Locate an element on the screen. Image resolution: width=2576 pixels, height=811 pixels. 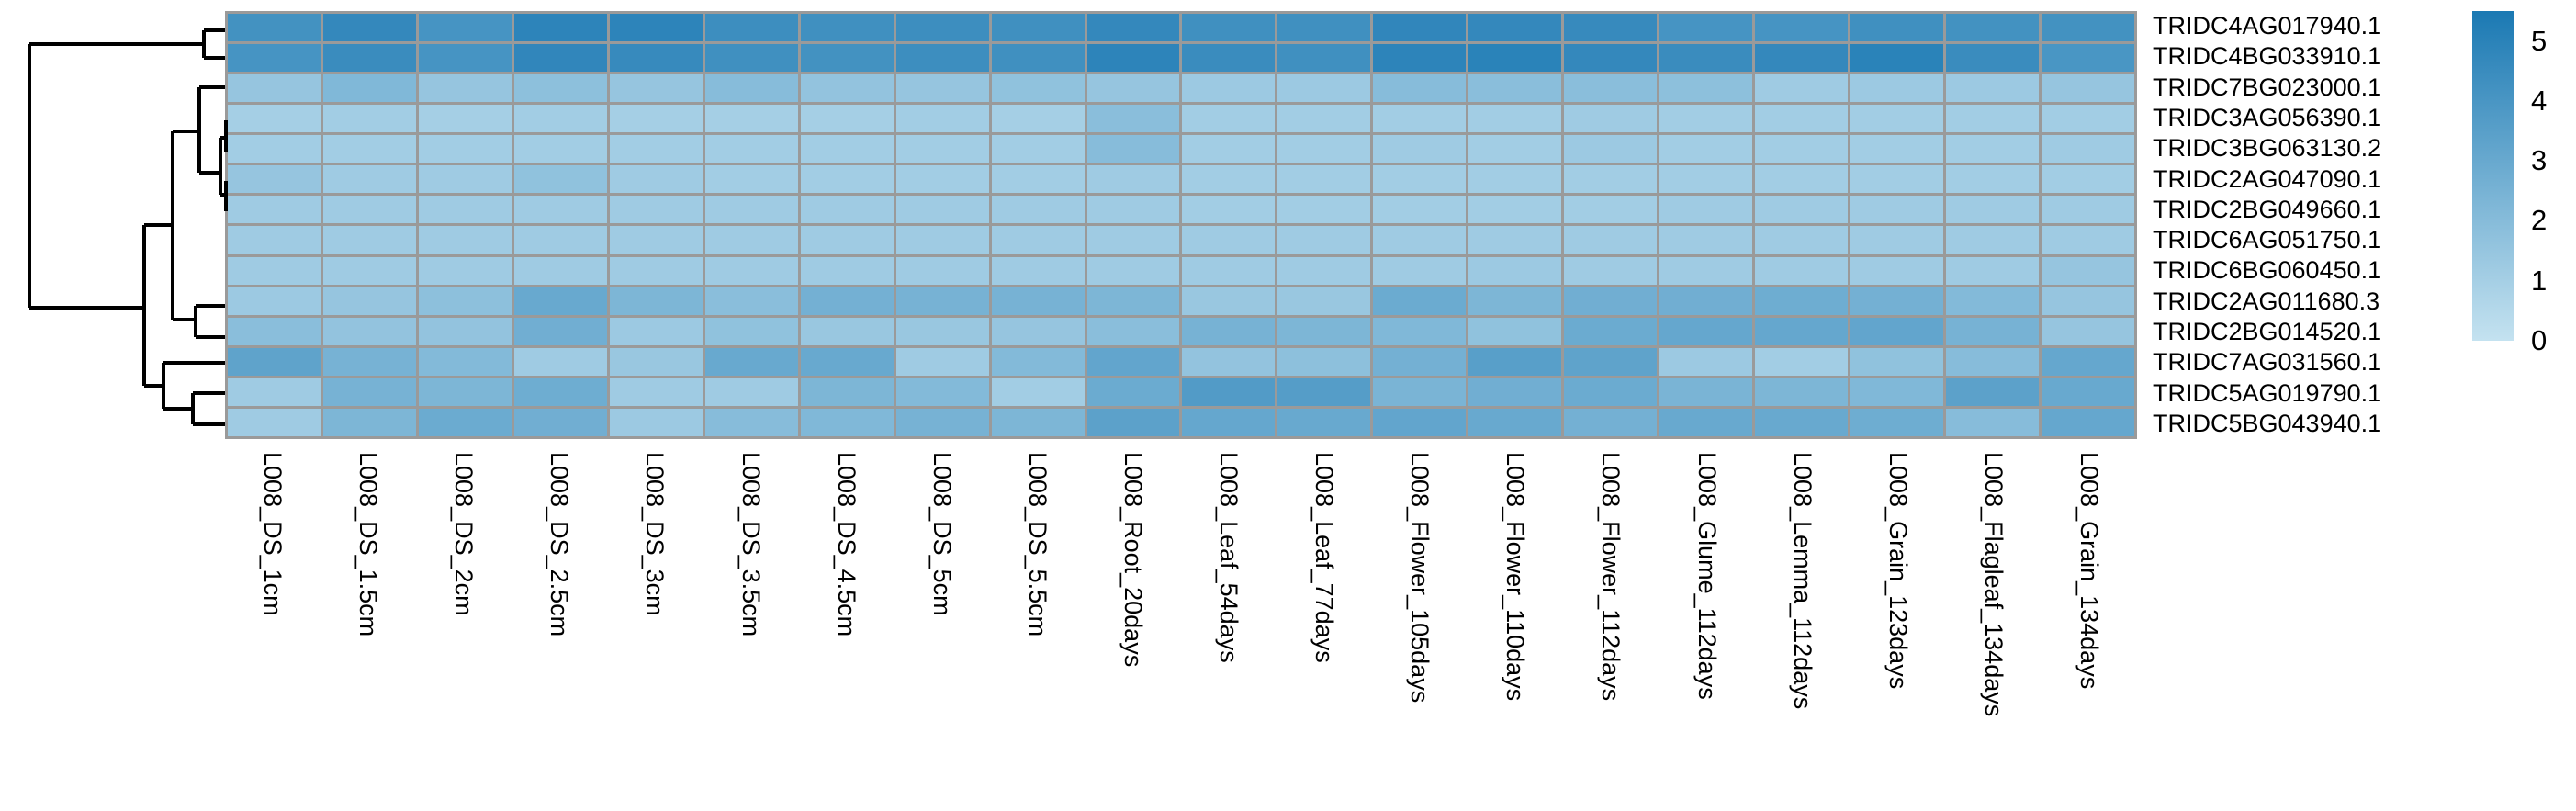
colorbar-gradient is located at coordinates (2493, 176).